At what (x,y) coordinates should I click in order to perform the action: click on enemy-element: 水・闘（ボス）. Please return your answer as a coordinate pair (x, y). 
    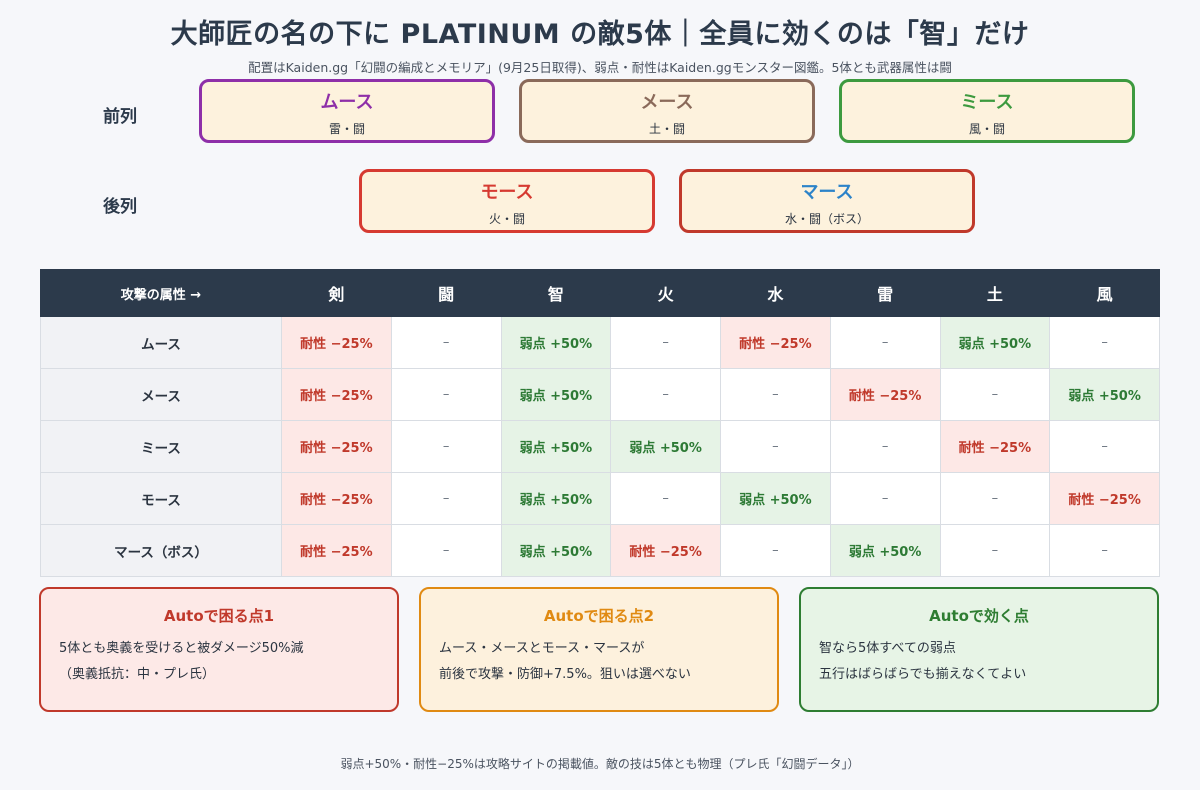
    Looking at the image, I should click on (826, 219).